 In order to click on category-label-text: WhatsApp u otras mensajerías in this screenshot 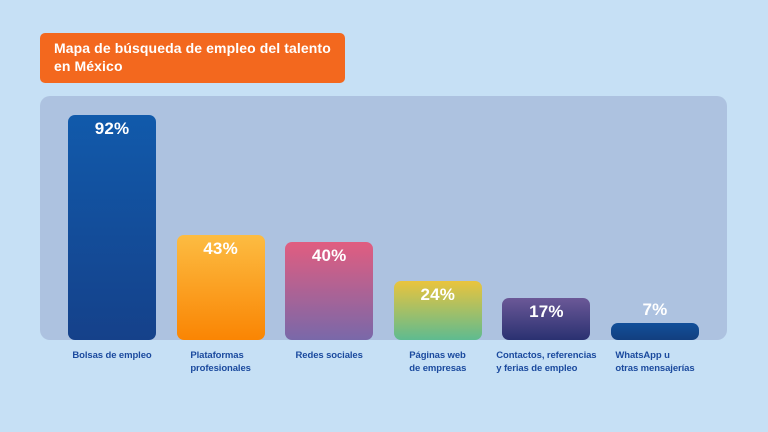, I will do `click(654, 362)`.